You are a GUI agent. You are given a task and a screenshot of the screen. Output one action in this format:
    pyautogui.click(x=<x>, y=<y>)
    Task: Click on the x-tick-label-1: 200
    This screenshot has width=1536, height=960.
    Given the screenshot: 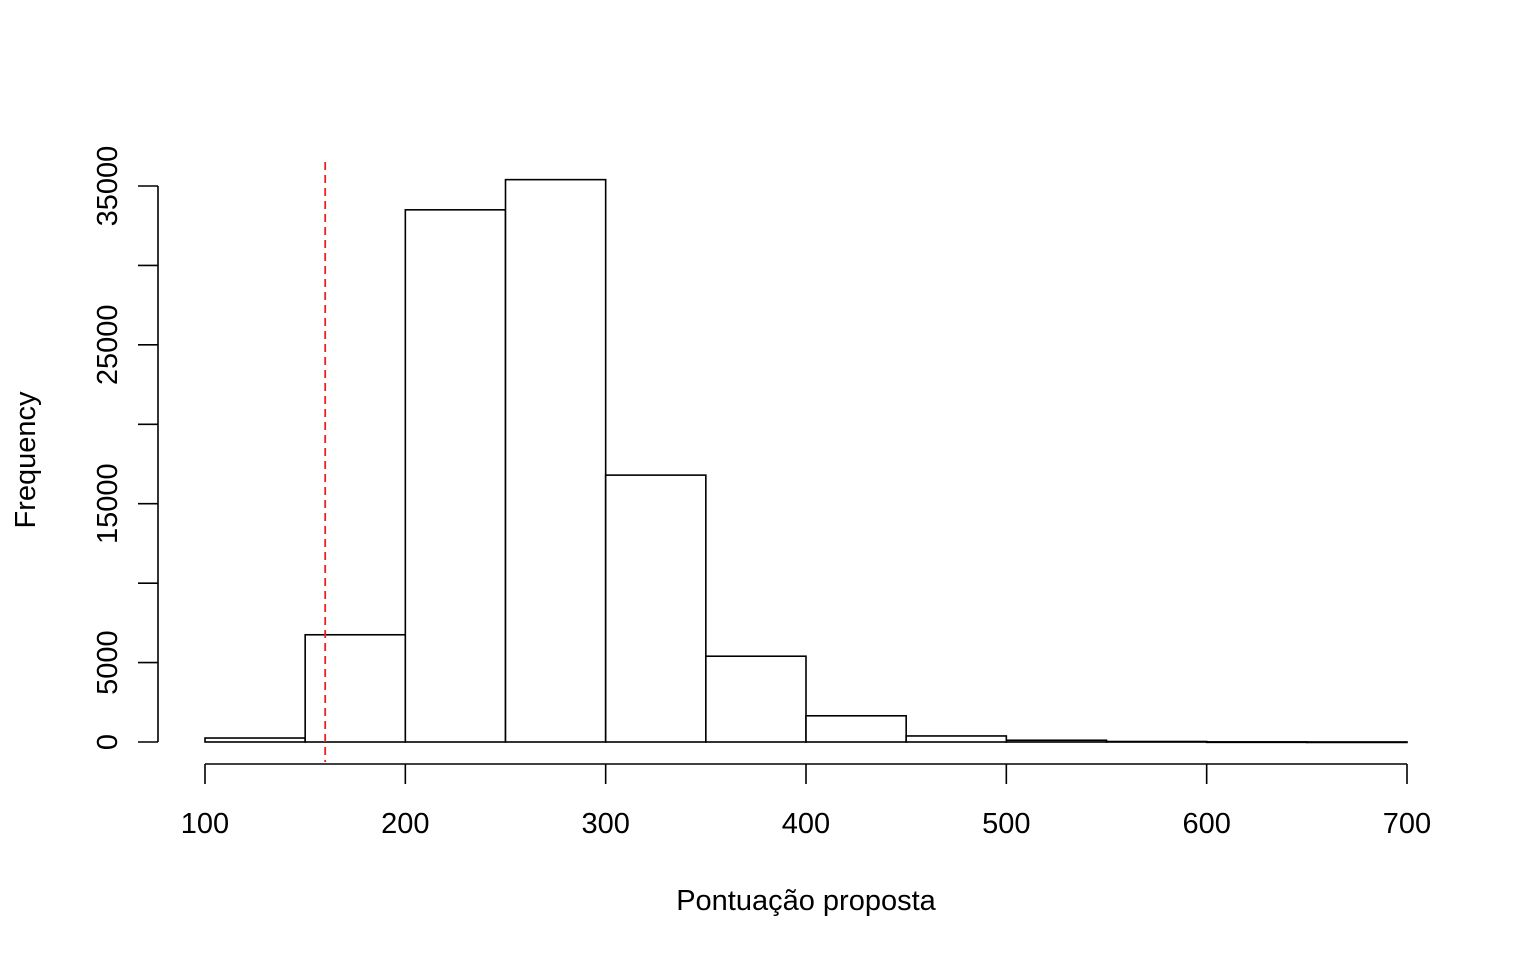 What is the action you would take?
    pyautogui.click(x=405, y=824)
    